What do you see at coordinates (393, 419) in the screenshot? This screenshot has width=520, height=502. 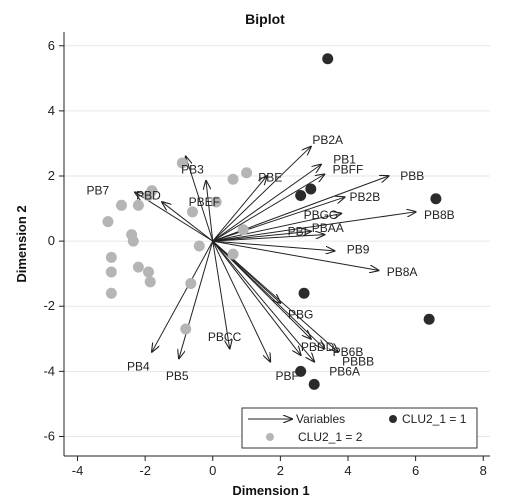 I see `legend-cluster-1-marker` at bounding box center [393, 419].